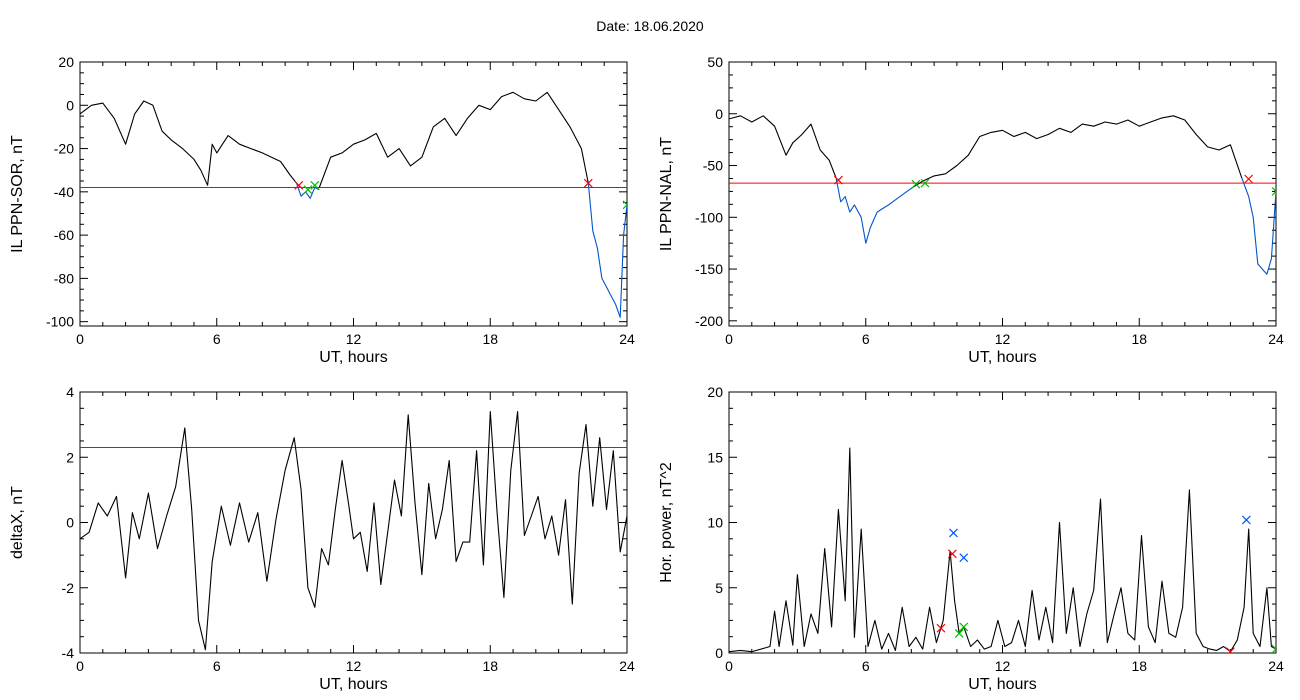  What do you see at coordinates (866, 666) in the screenshot?
I see `power-x-tick-label: 6` at bounding box center [866, 666].